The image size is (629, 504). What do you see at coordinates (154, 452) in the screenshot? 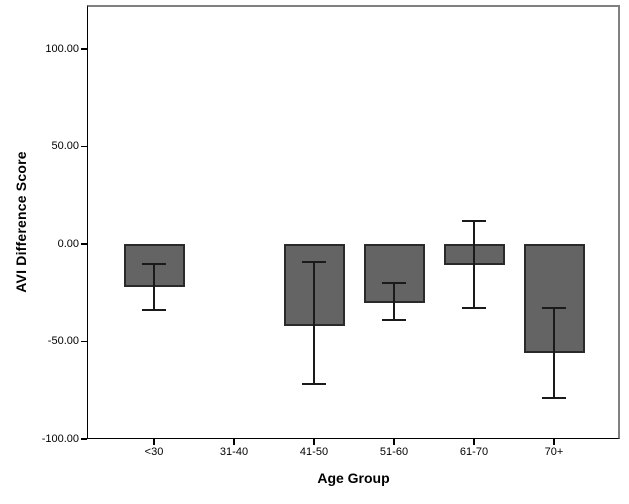
I see `x-axis-tick-label: <30` at bounding box center [154, 452].